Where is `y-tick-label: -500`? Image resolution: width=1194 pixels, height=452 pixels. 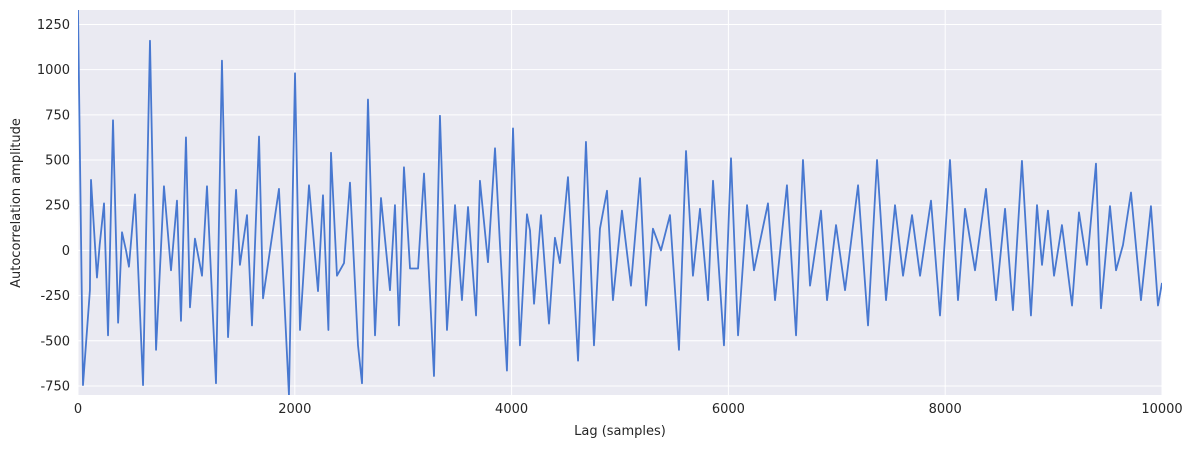
y-tick-label: -500 is located at coordinates (55, 341).